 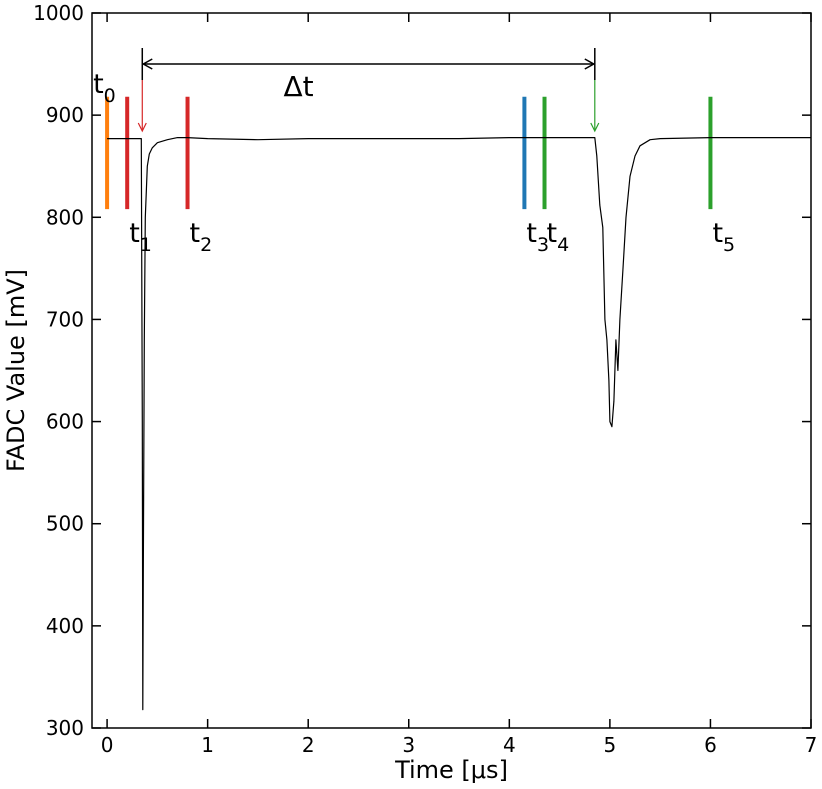 I want to click on x-tick-label: 1, so click(x=207, y=745).